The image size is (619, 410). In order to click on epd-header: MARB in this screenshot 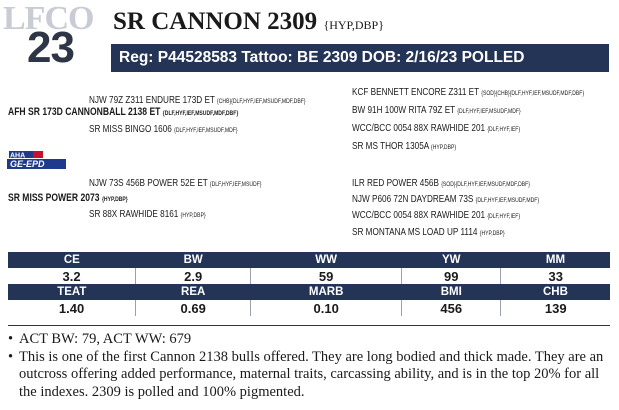, I will do `click(326, 292)`.